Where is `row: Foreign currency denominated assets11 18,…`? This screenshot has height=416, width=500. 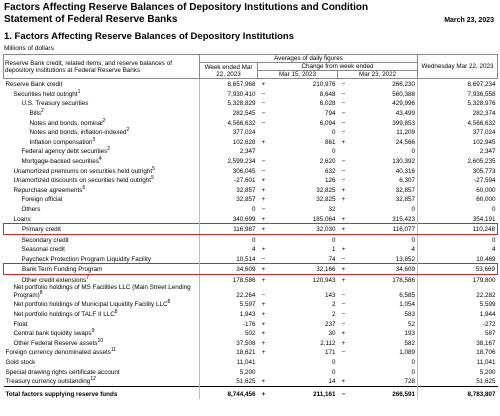
row: Foreign currency denominated assets11 18,… is located at coordinates (251, 352).